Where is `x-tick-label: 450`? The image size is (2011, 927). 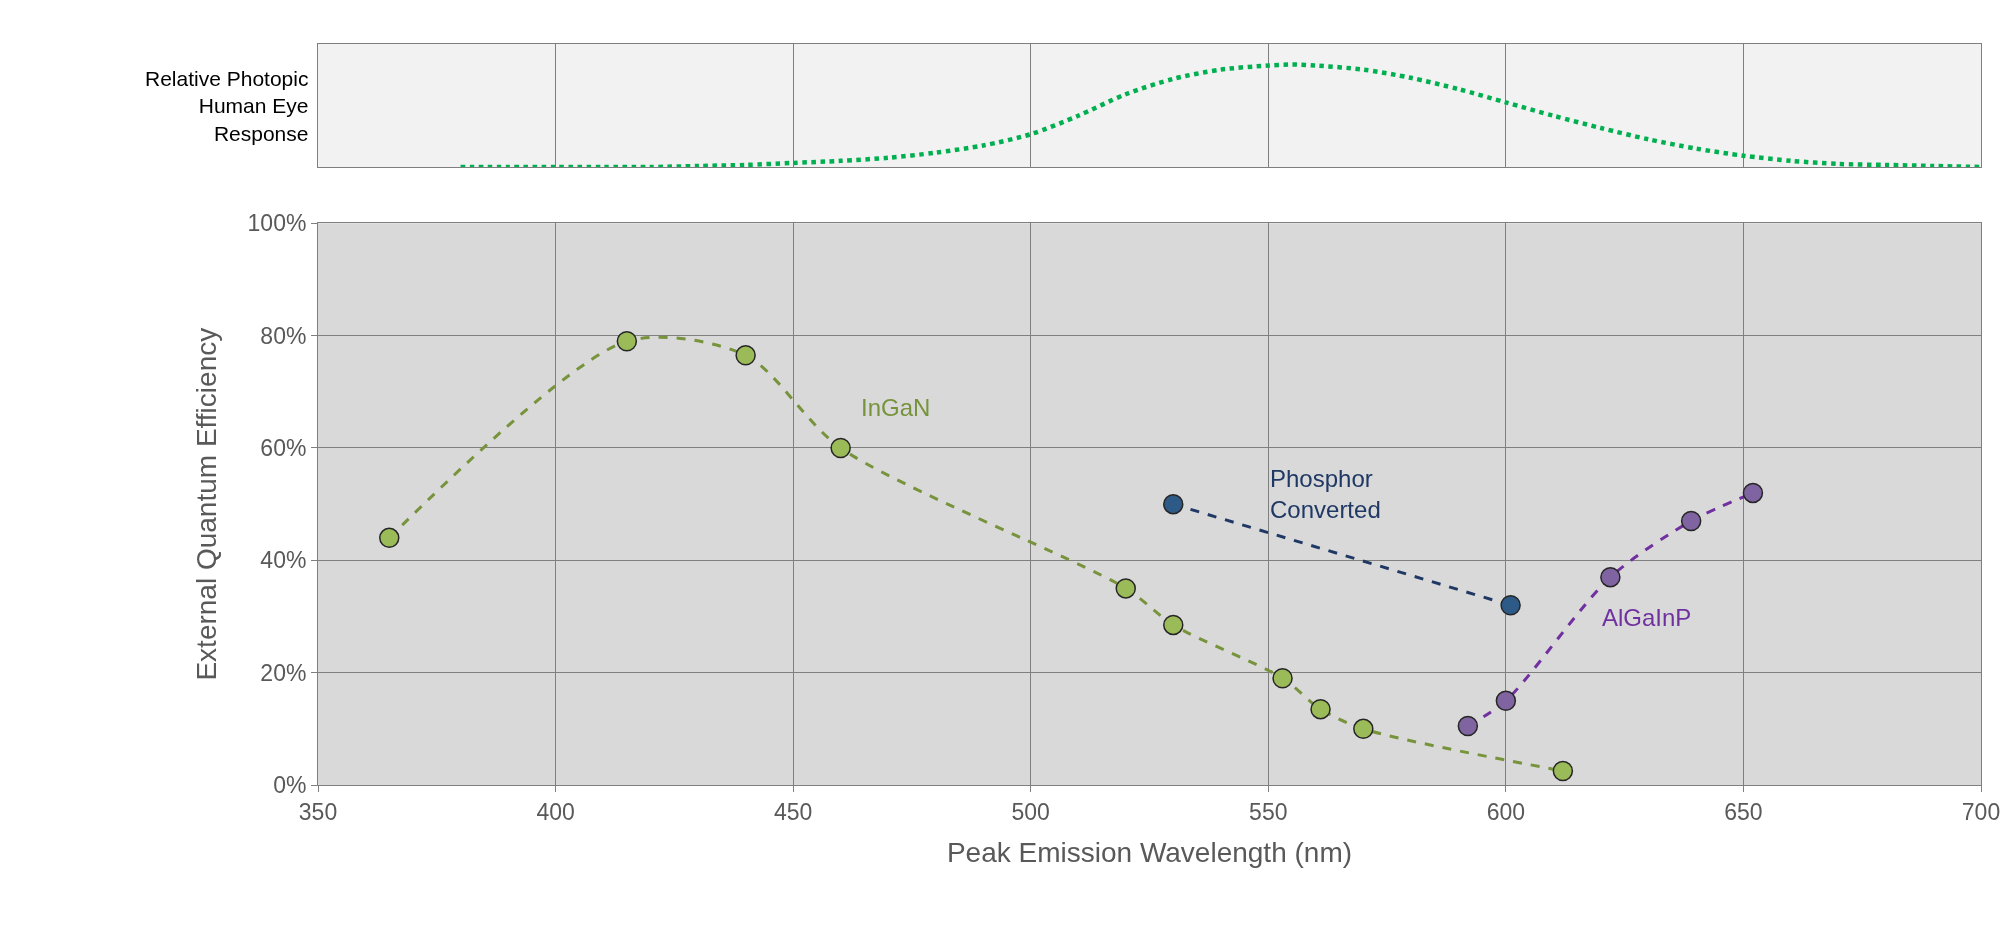
x-tick-label: 450 is located at coordinates (793, 811).